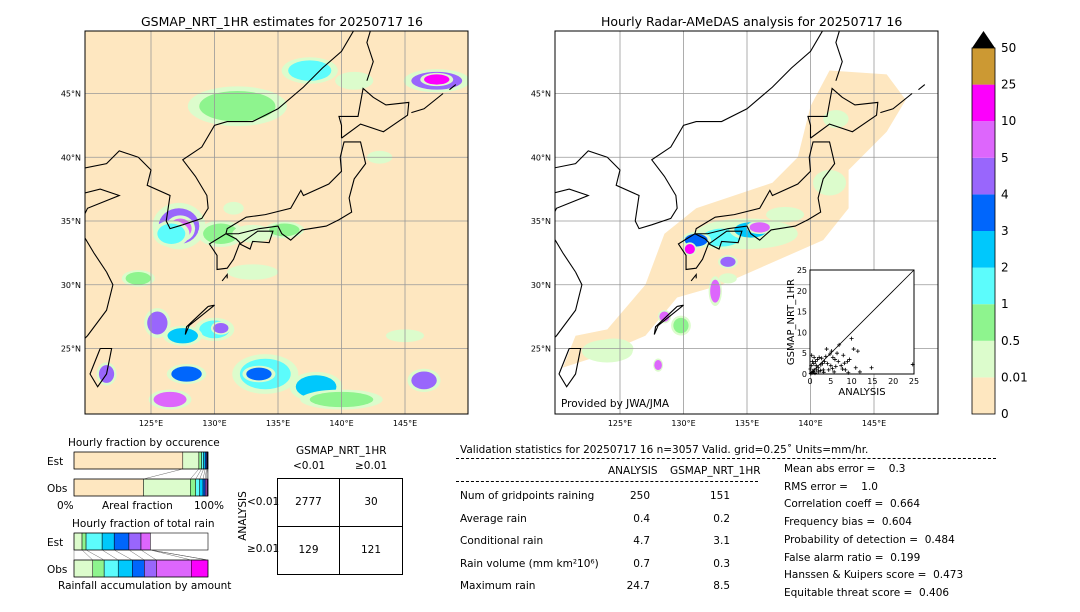 The width and height of the screenshot is (1080, 612). What do you see at coordinates (151, 423) in the screenshot?
I see `lon-tick-label: 125°E` at bounding box center [151, 423].